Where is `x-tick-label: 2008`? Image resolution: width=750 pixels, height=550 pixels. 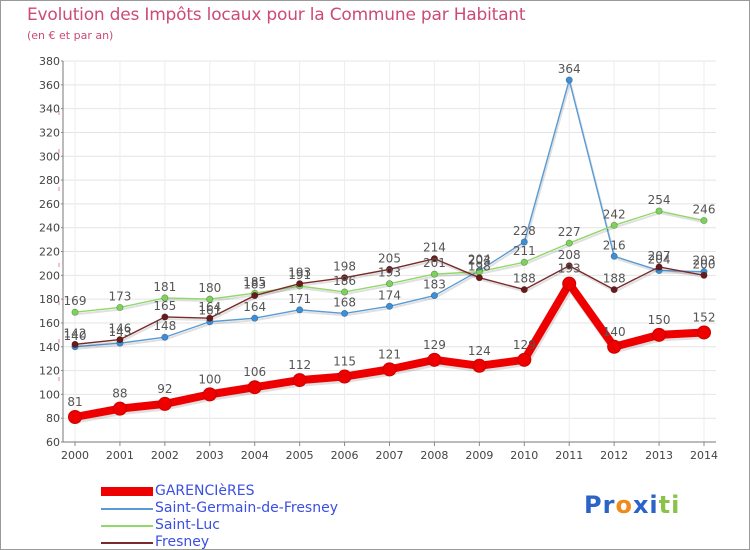
x-tick-label: 2008 is located at coordinates (434, 455).